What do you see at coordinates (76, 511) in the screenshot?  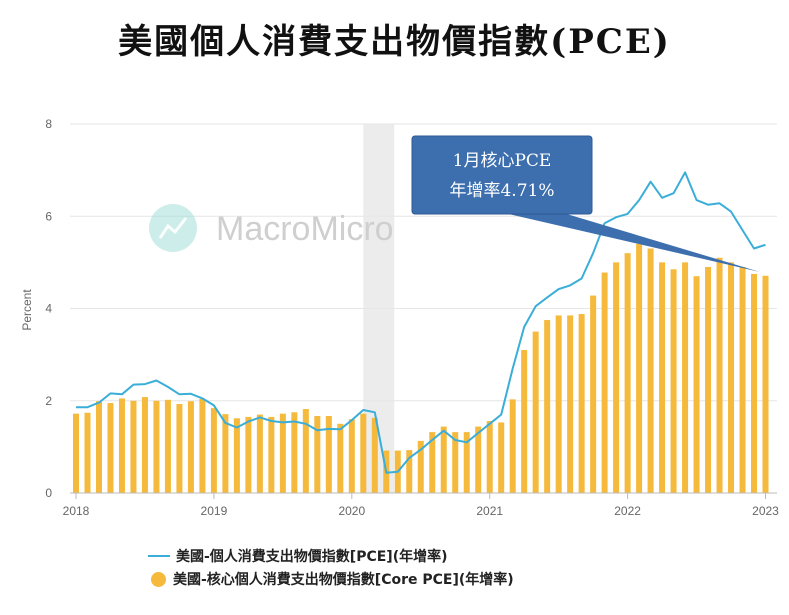 I see `x-tick-label: 2018` at bounding box center [76, 511].